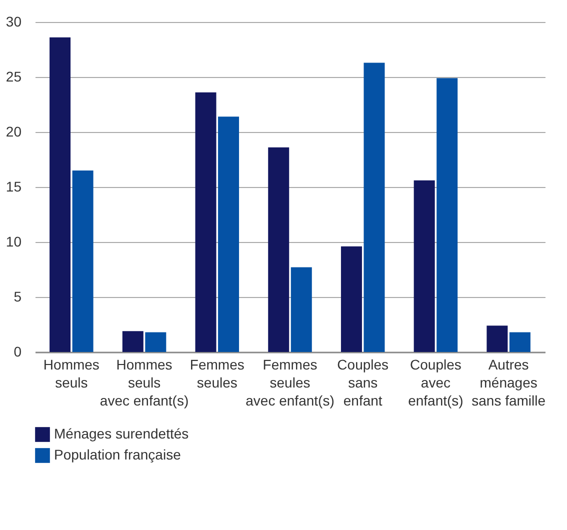 Image resolution: width=567 pixels, height=530 pixels. I want to click on legend-label: Ménages surendettés, so click(121, 434).